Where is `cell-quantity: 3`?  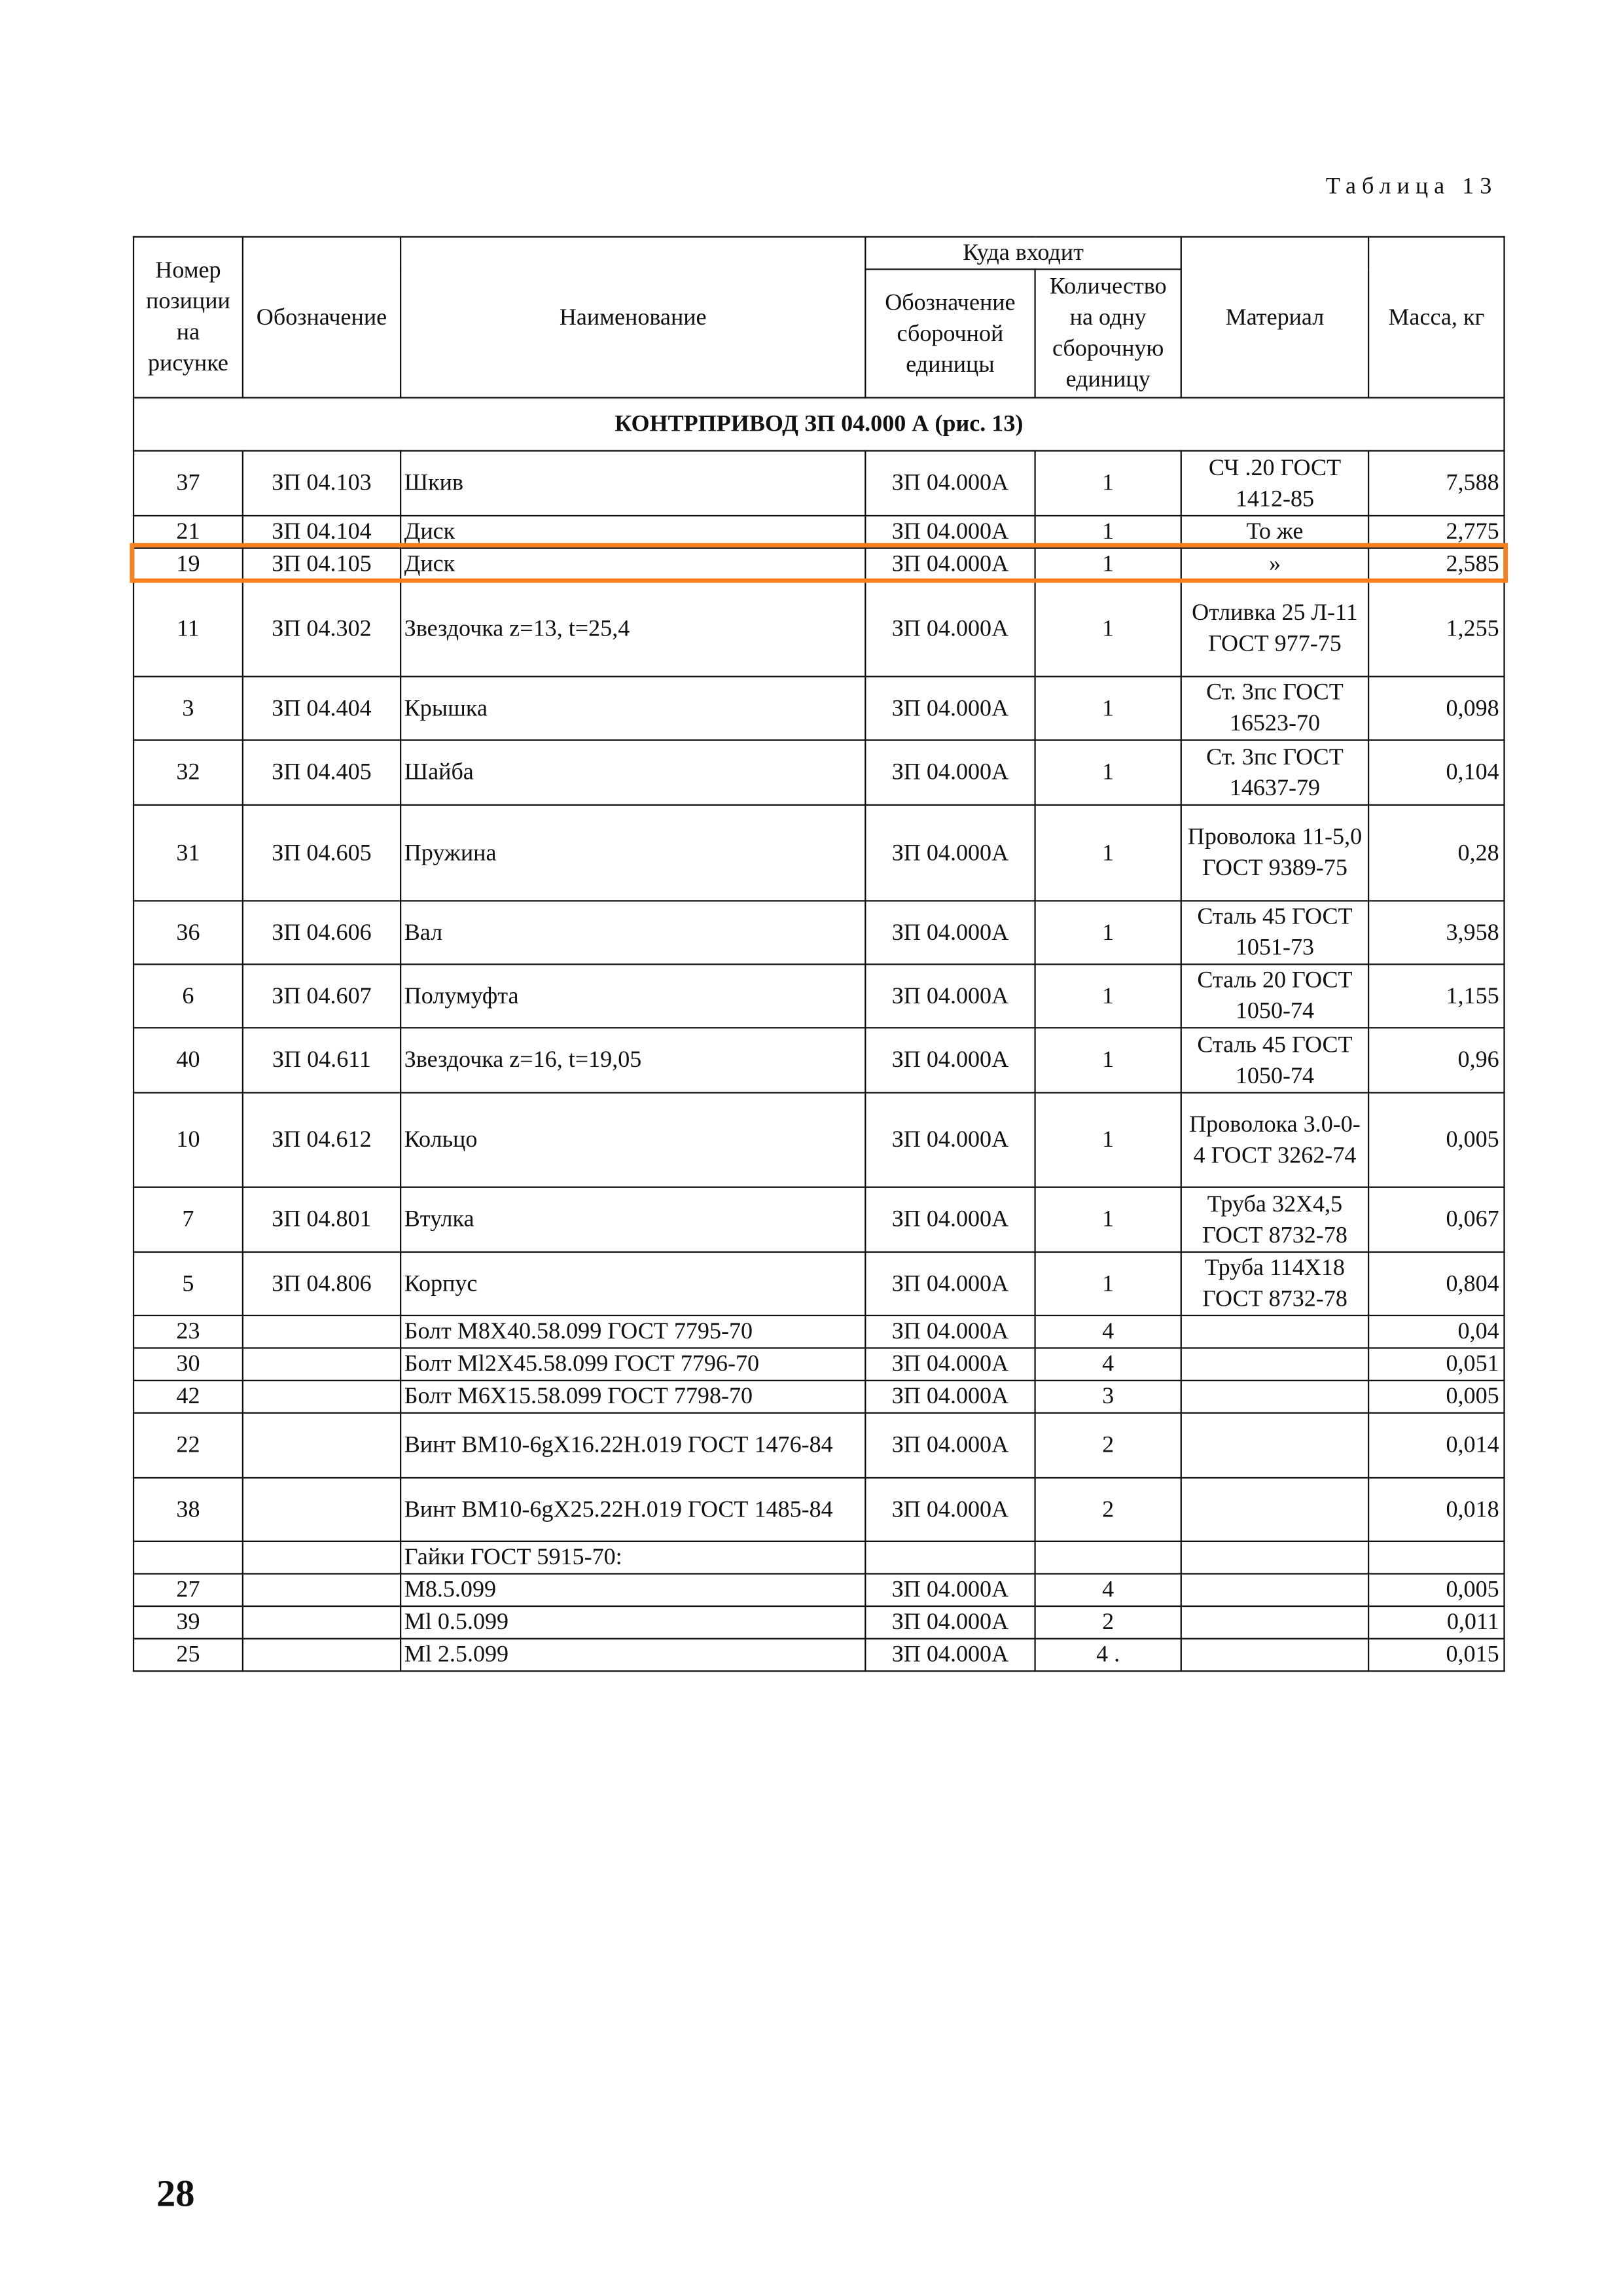
cell-quantity: 3 is located at coordinates (1108, 1397).